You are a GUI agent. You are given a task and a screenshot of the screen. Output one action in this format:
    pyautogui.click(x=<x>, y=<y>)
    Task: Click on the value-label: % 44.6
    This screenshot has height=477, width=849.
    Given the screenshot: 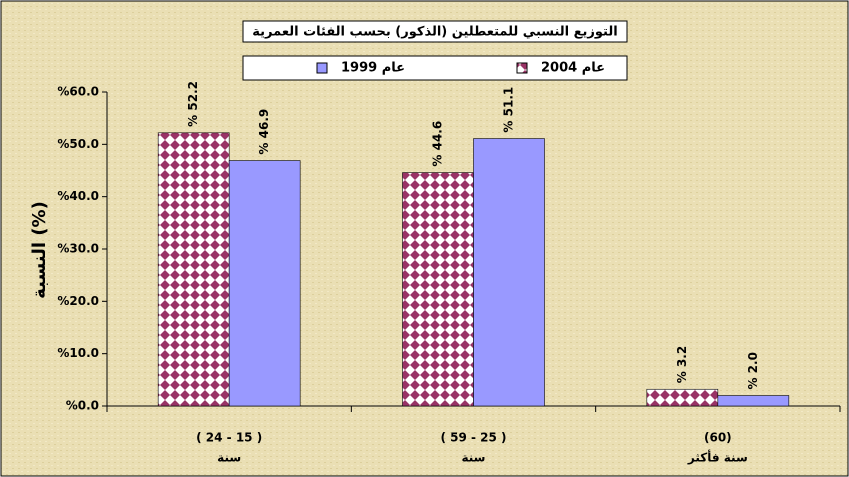 What is the action you would take?
    pyautogui.click(x=438, y=144)
    